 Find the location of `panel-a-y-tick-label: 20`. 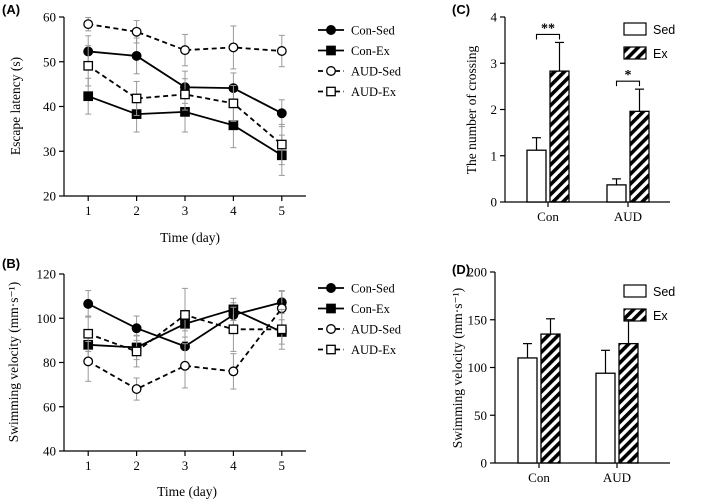

panel-a-y-tick-label: 20 is located at coordinates (49, 196).